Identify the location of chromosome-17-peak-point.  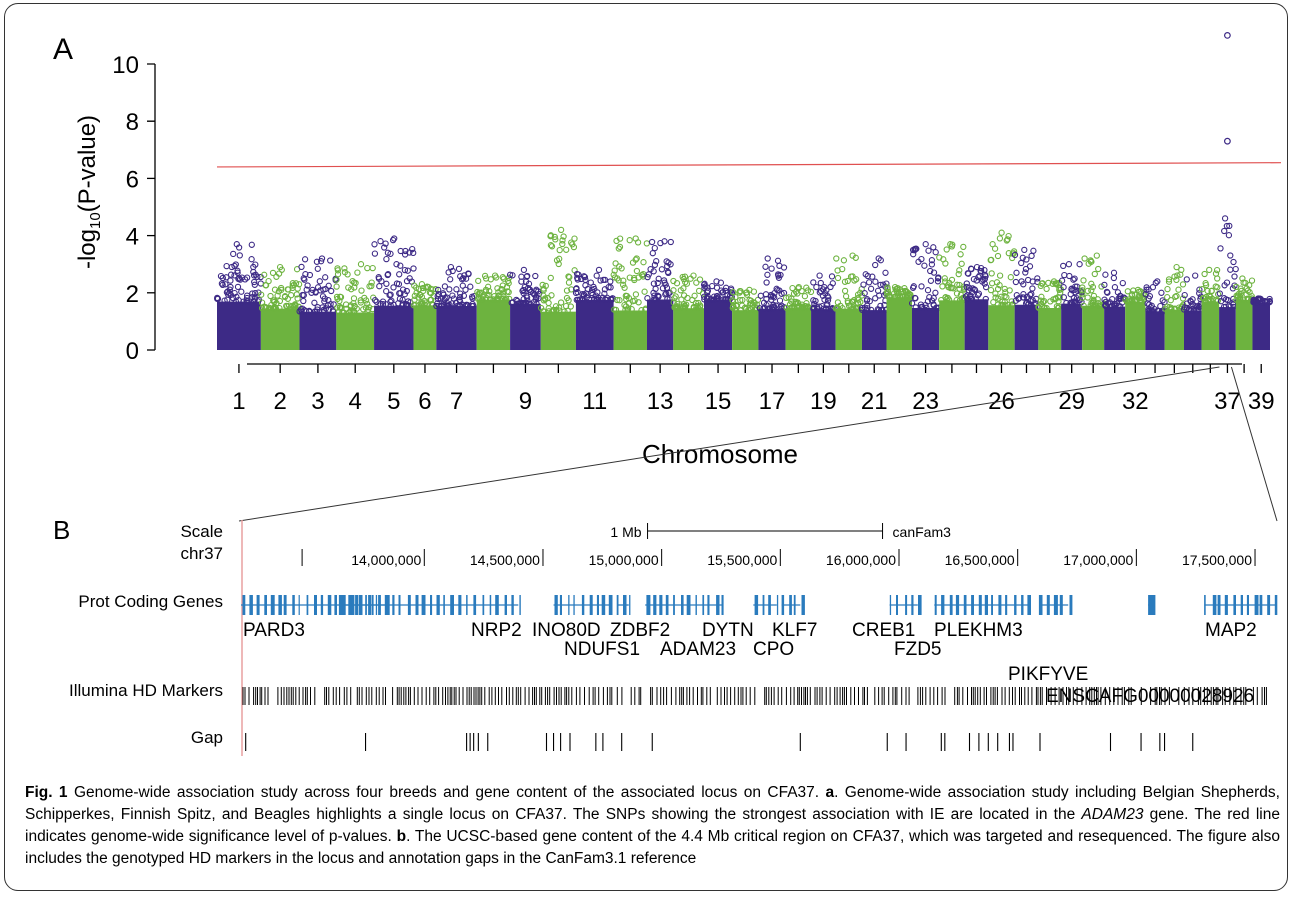
(767, 258).